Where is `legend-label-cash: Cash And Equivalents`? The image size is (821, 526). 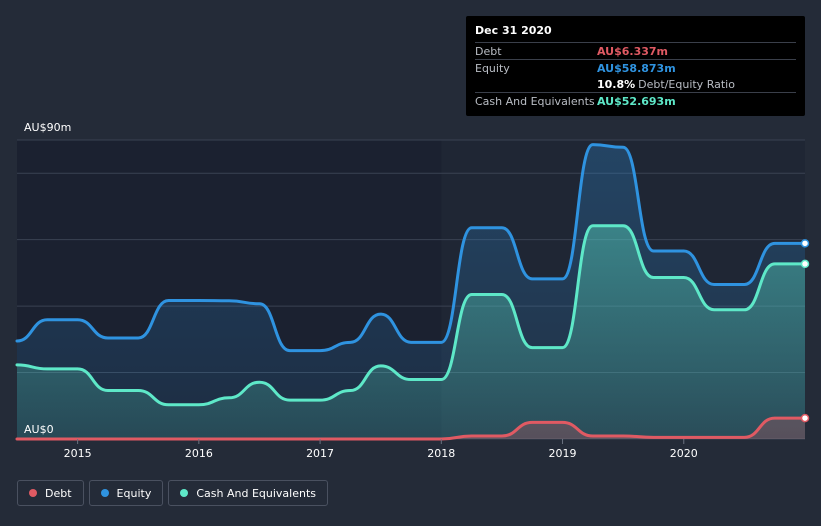 legend-label-cash: Cash And Equivalents is located at coordinates (256, 493).